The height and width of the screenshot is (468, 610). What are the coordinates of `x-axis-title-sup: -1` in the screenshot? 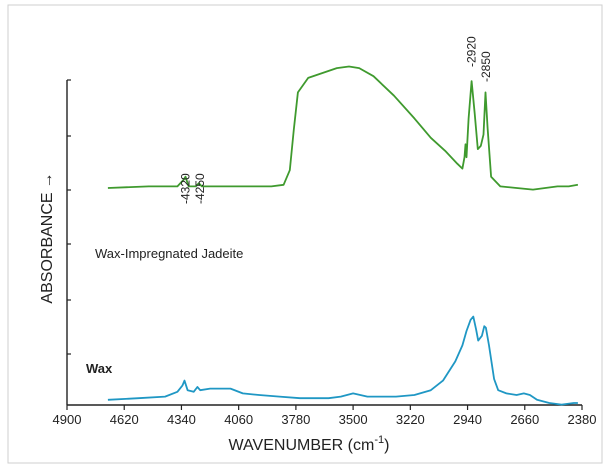 It's located at (379, 440).